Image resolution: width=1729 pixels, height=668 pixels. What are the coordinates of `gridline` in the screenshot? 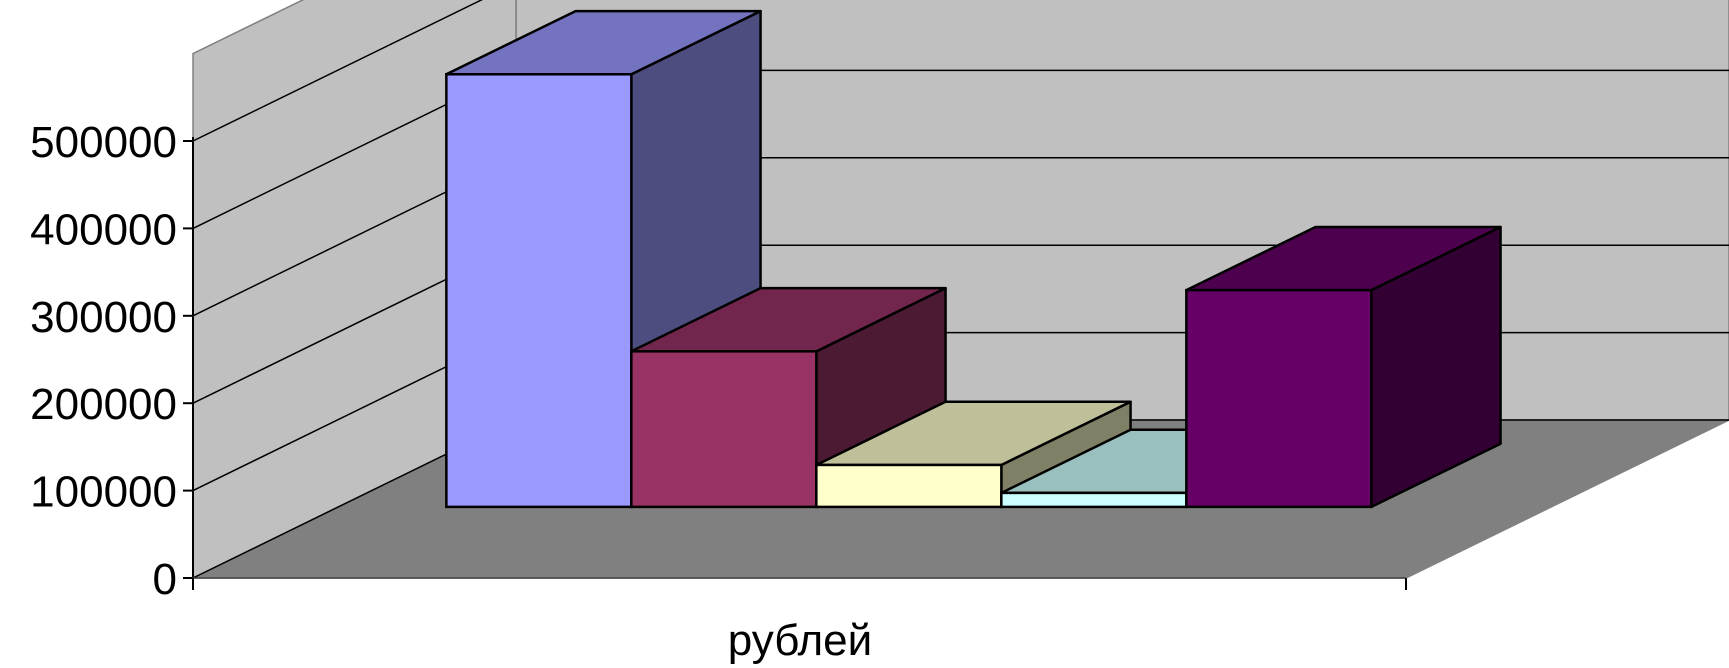 It's located at (337, 71).